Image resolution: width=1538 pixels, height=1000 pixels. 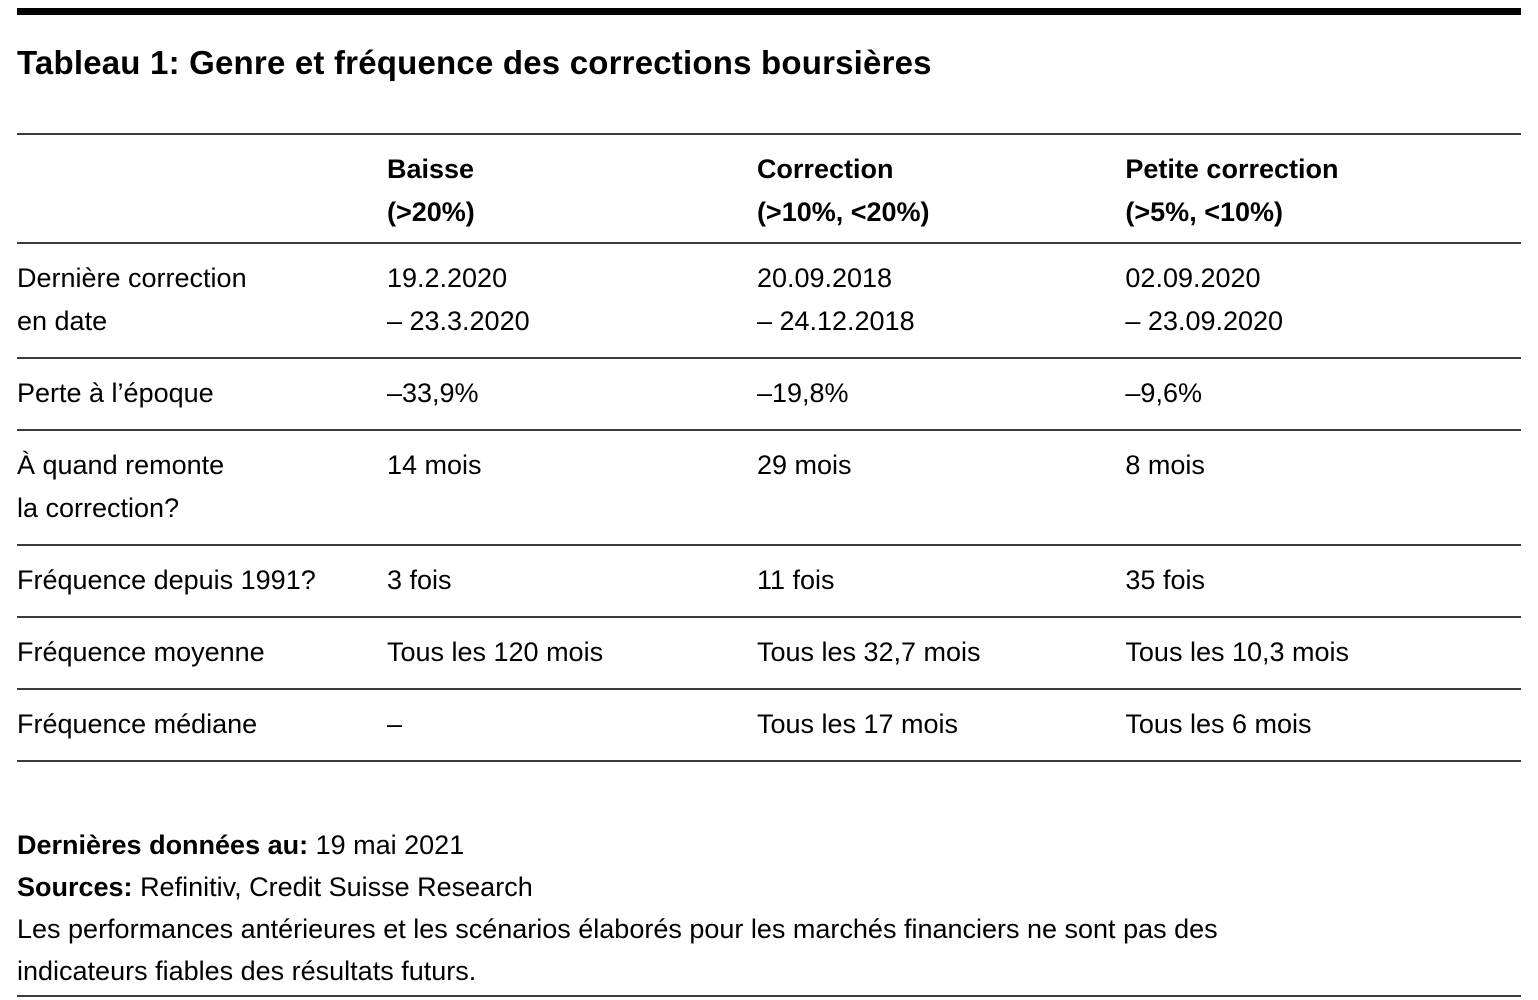 What do you see at coordinates (202, 301) in the screenshot?
I see `row-label: Dernière correction en date` at bounding box center [202, 301].